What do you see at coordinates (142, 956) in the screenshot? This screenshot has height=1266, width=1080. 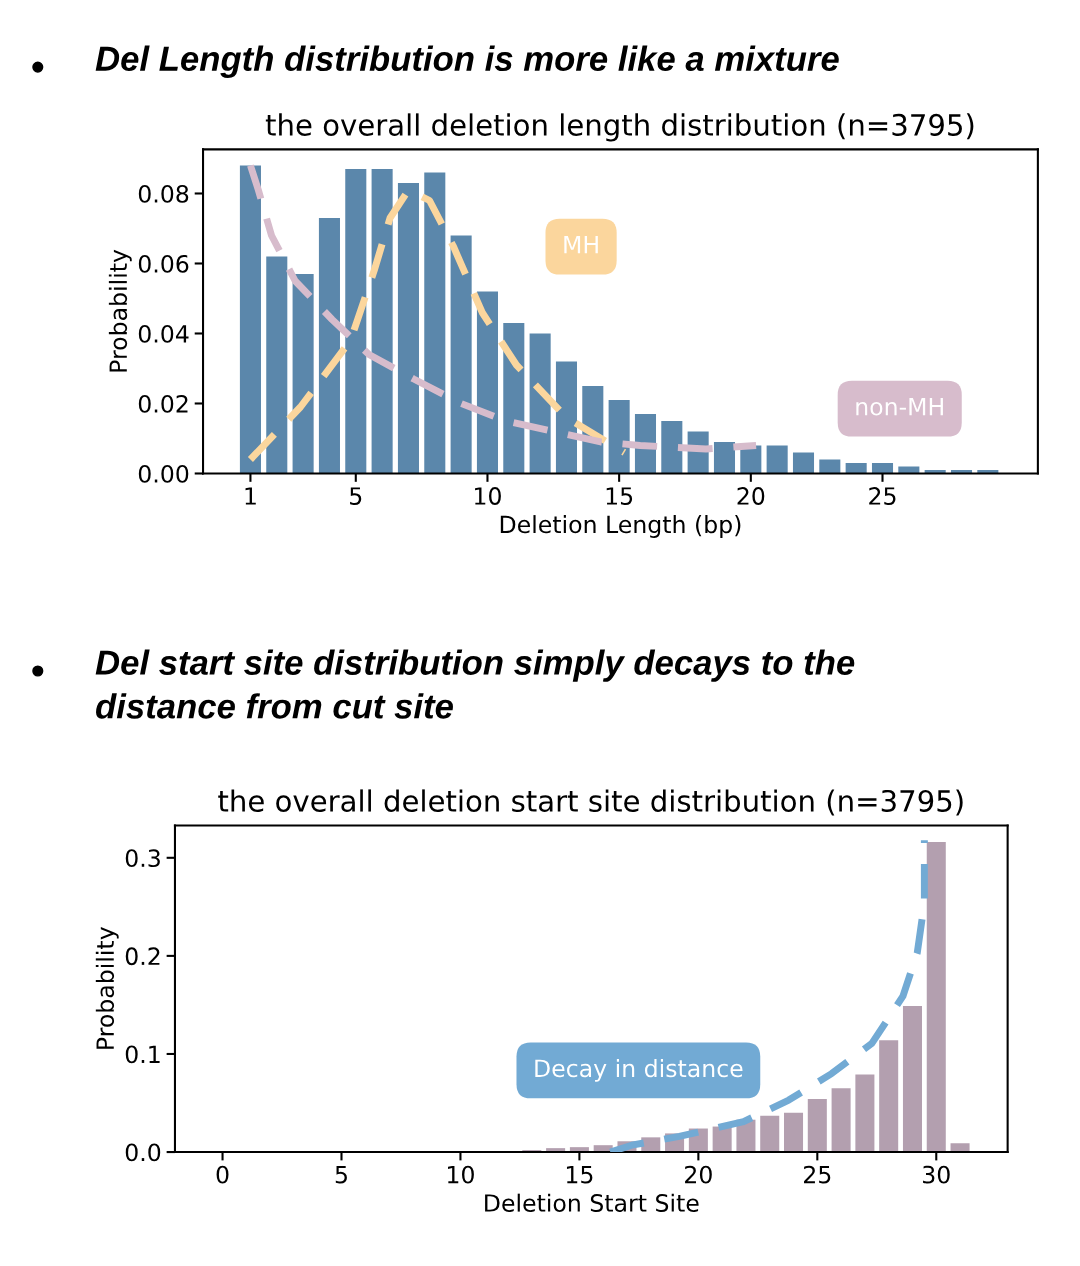 I see `y-tick-label: 0.2` at bounding box center [142, 956].